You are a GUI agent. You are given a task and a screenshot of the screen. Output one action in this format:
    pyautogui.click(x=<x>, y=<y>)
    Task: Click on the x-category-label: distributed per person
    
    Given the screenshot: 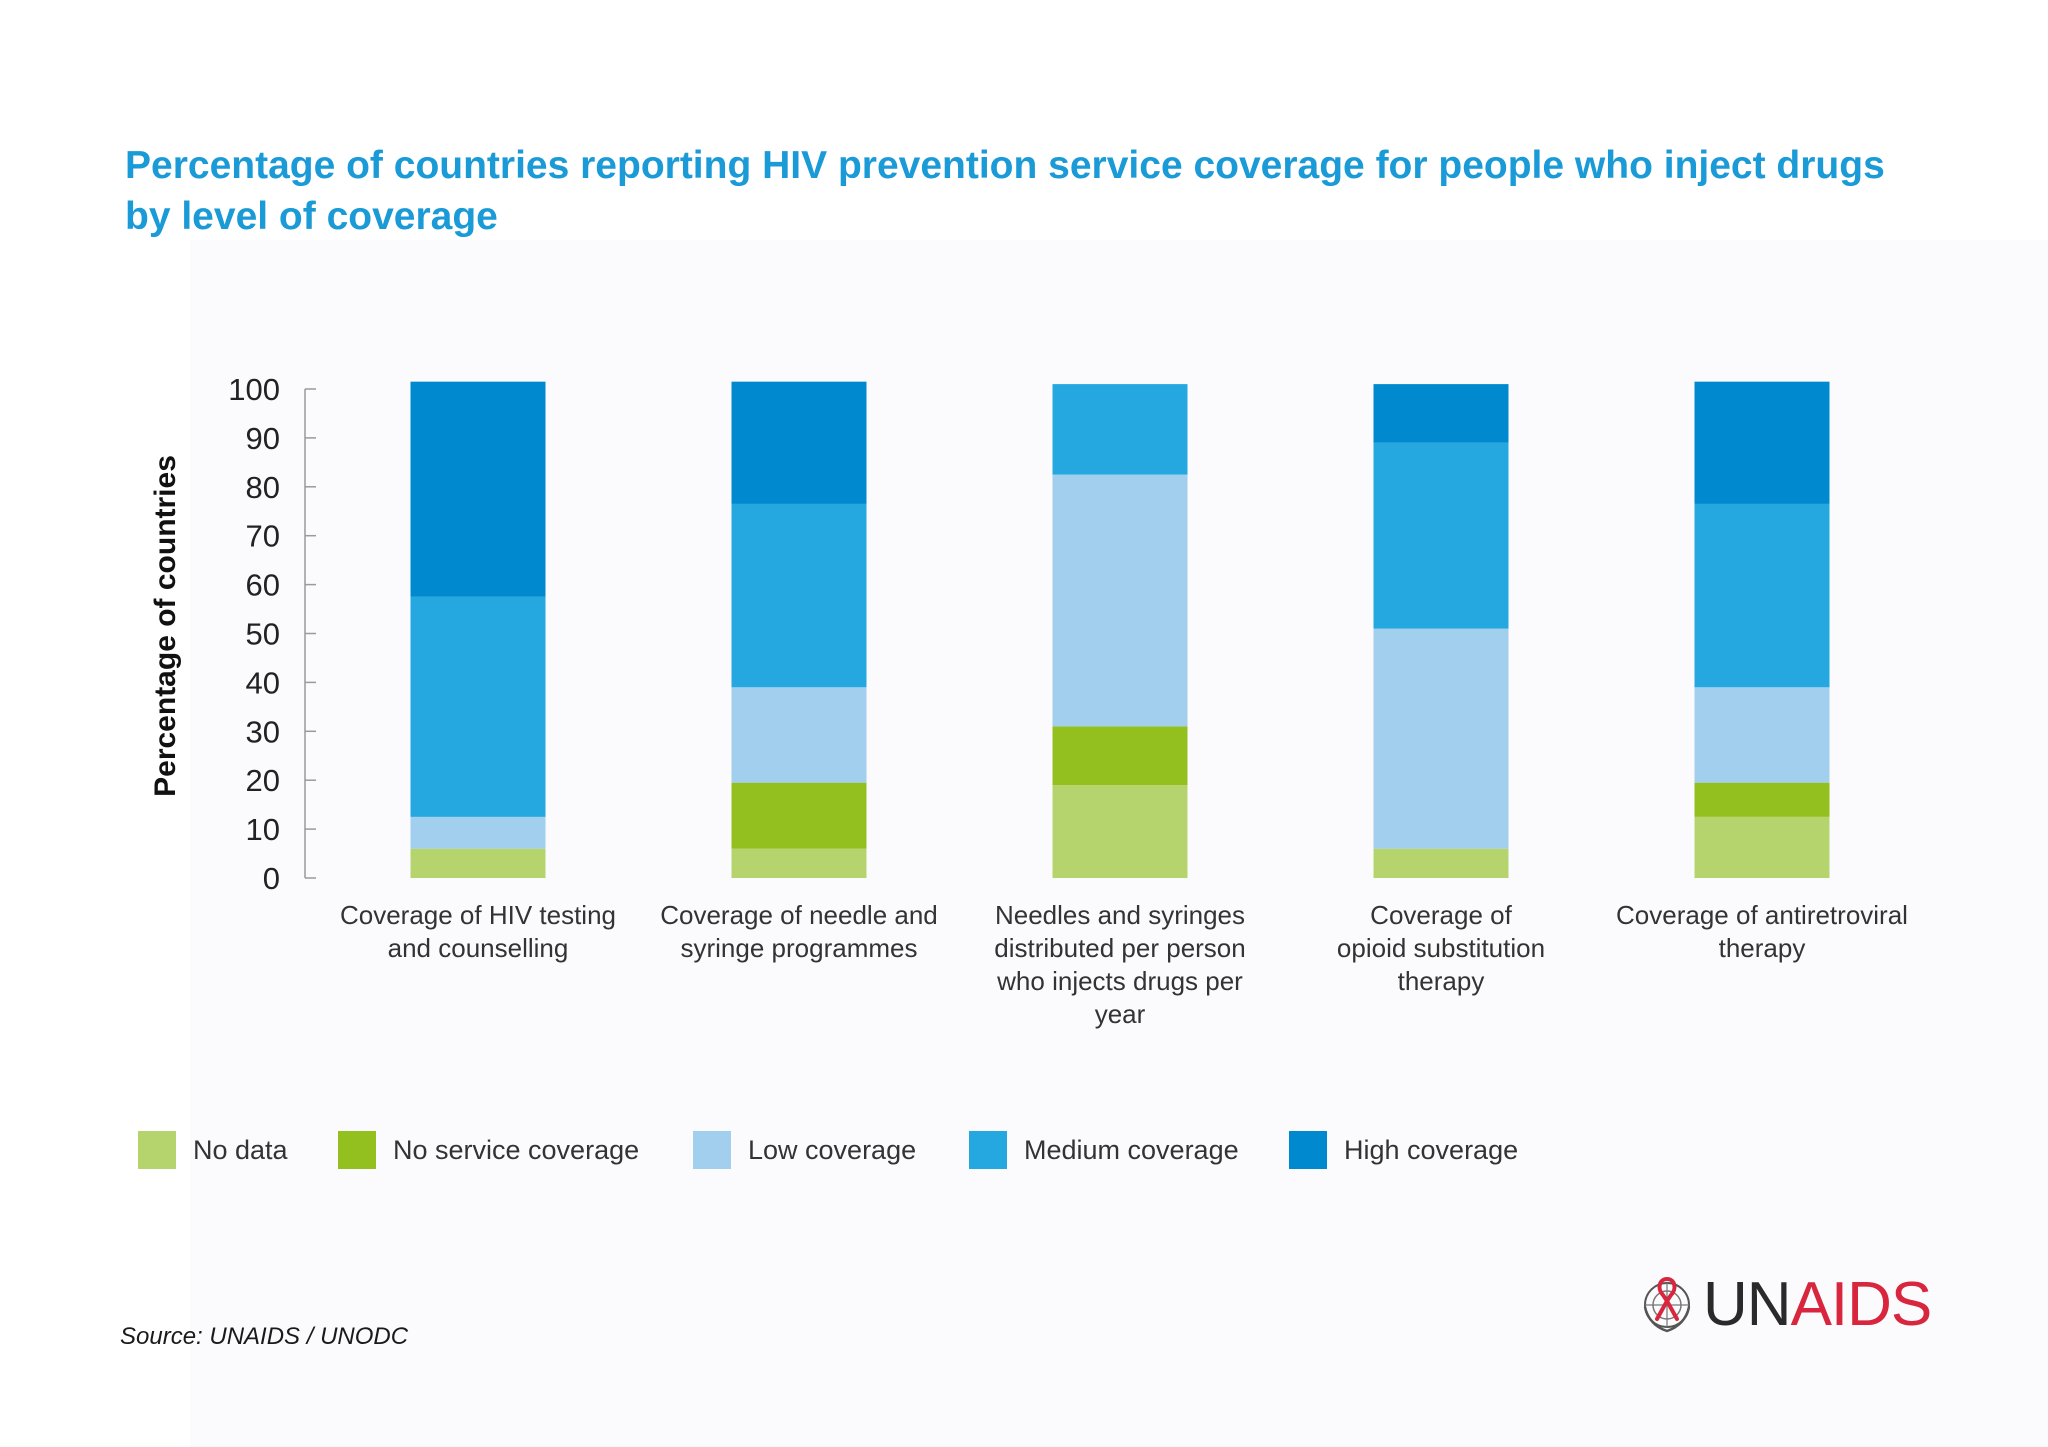 What is the action you would take?
    pyautogui.click(x=1119, y=948)
    